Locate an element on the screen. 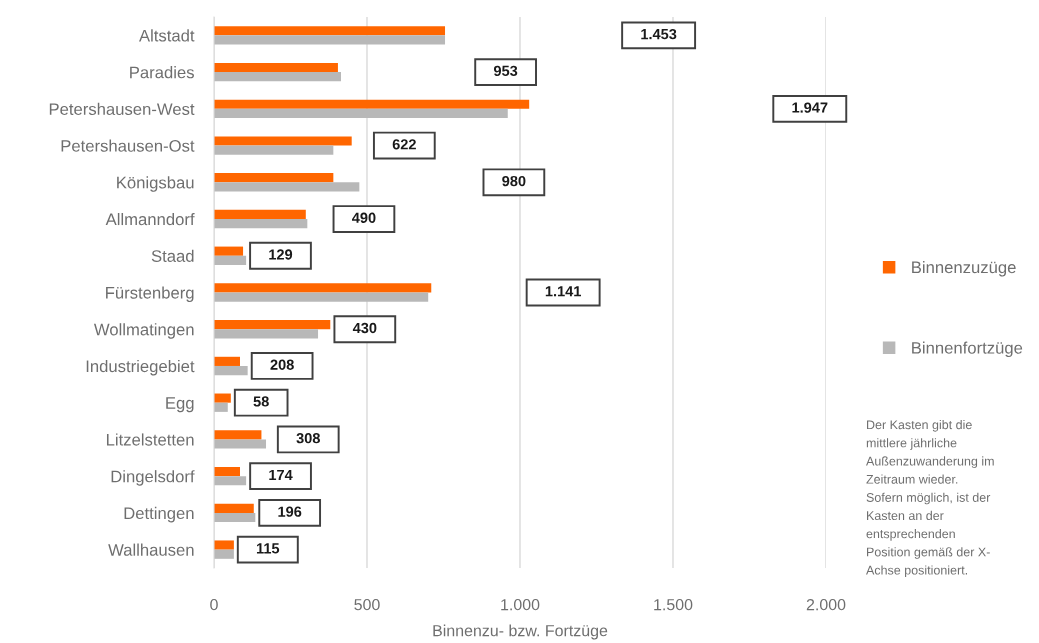 The height and width of the screenshot is (643, 1039). x-axis-title: Binnenzu- bzw. Fortzüge is located at coordinates (520, 632).